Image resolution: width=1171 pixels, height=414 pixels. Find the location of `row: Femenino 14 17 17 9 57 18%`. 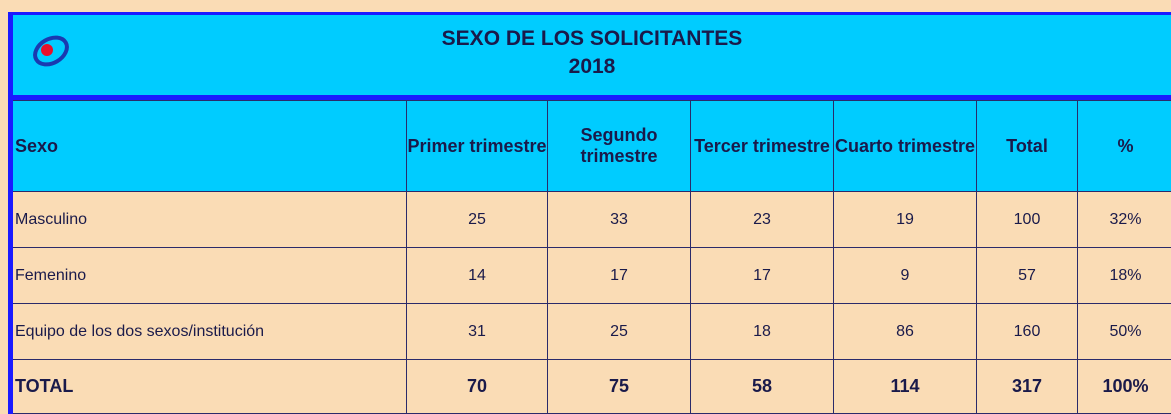

row: Femenino 14 17 17 9 57 18% is located at coordinates (589, 275).